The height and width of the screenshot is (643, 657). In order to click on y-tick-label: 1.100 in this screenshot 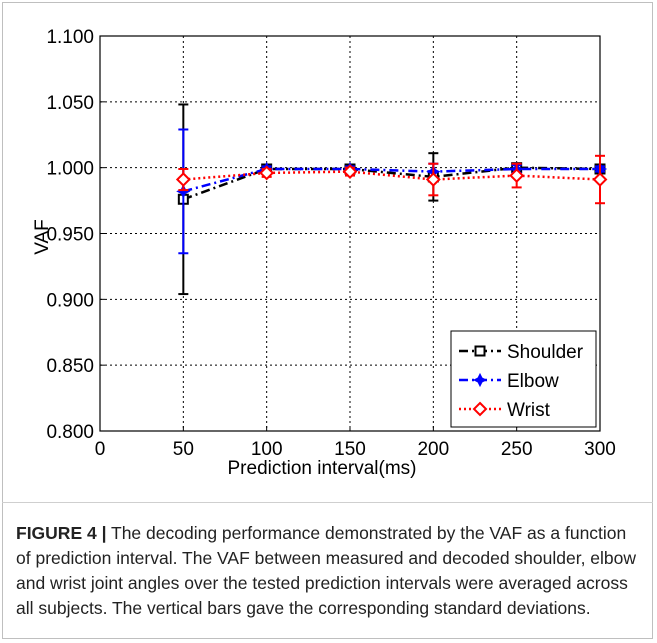, I will do `click(70, 37)`.